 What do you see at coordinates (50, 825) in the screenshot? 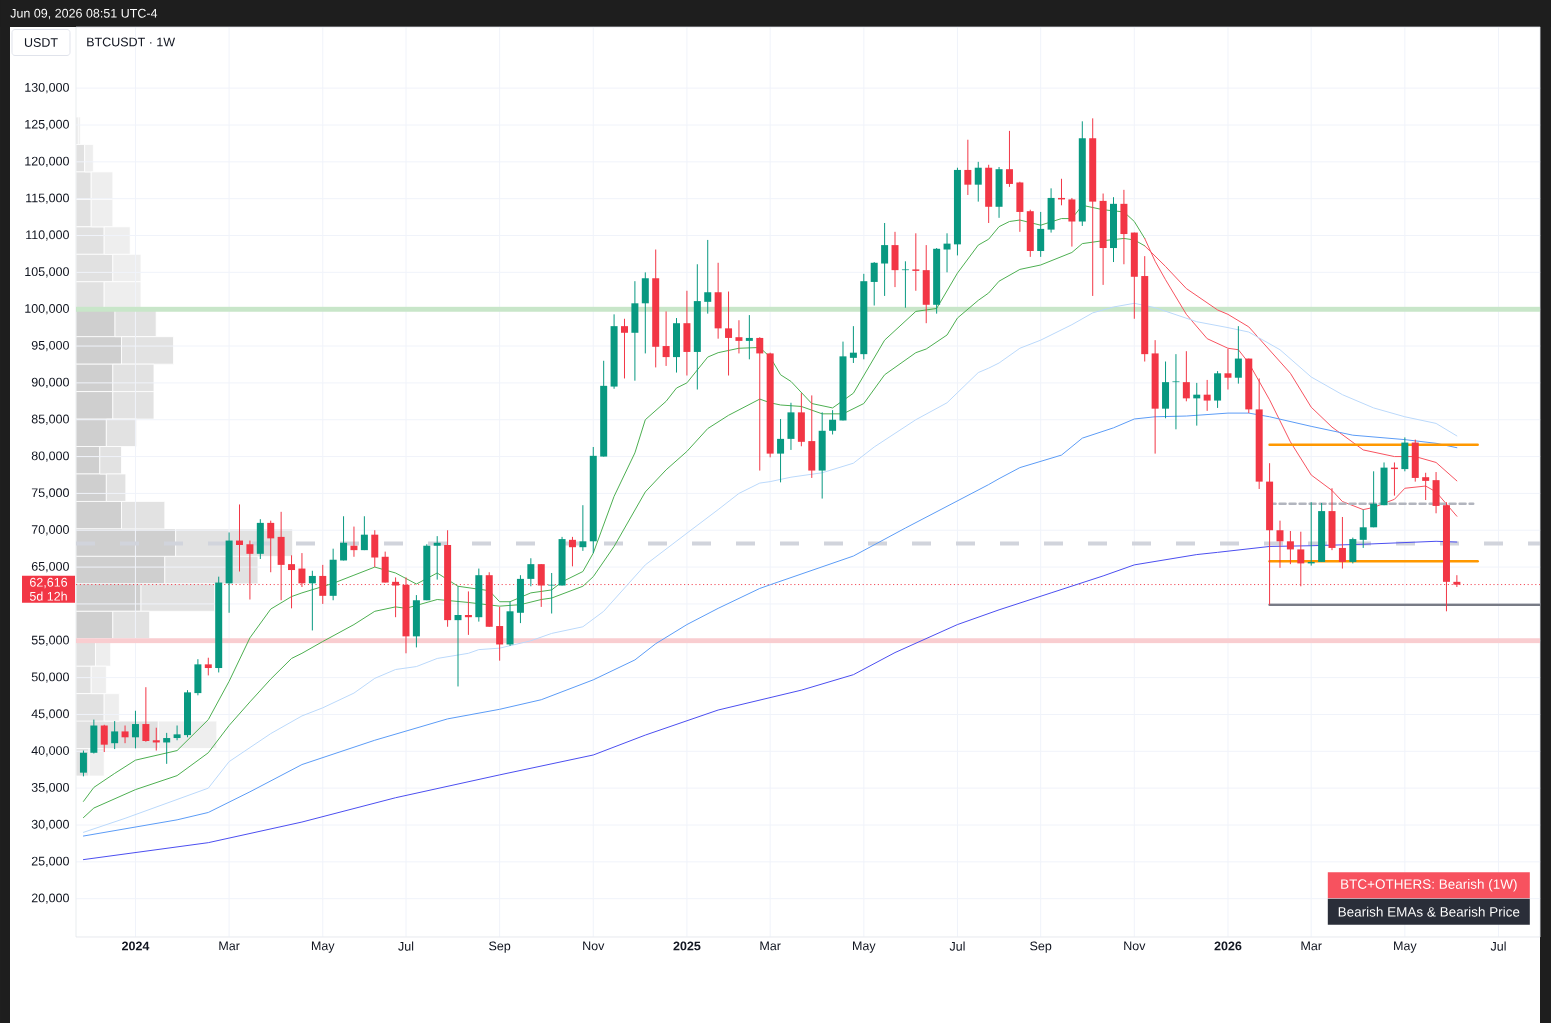
I see `y-tick-label: 30,000` at bounding box center [50, 825].